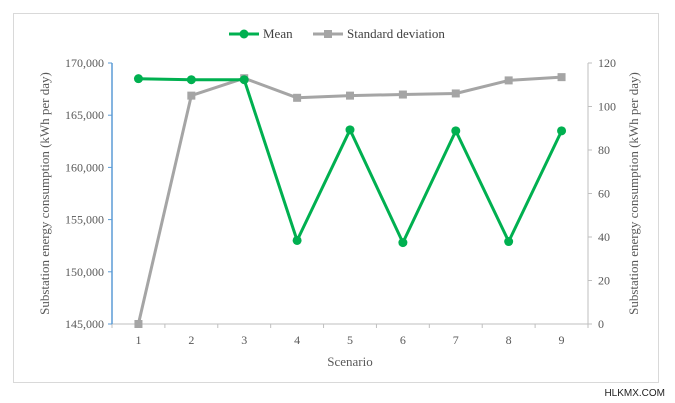 The width and height of the screenshot is (675, 403). I want to click on legend-mean-label: Mean, so click(278, 33).